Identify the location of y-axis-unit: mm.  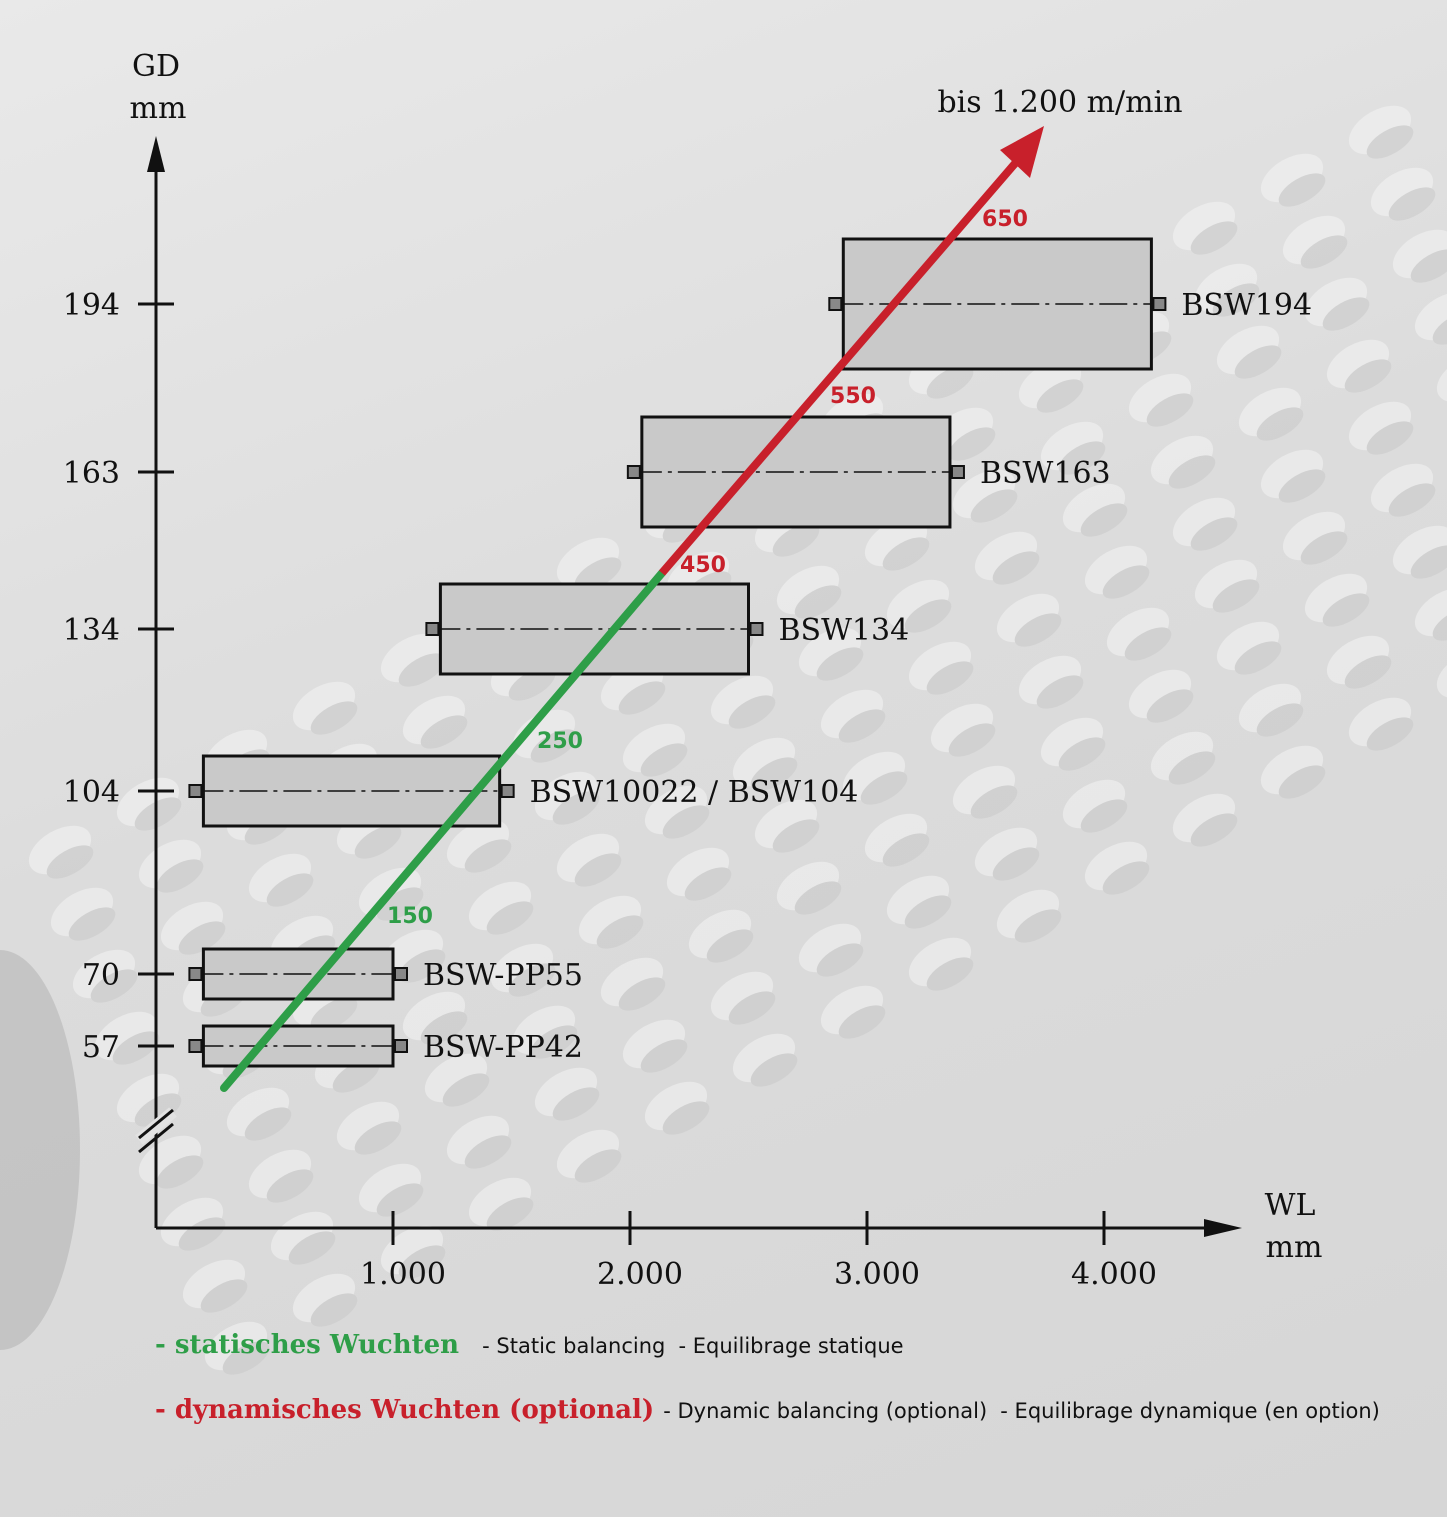
(158, 108).